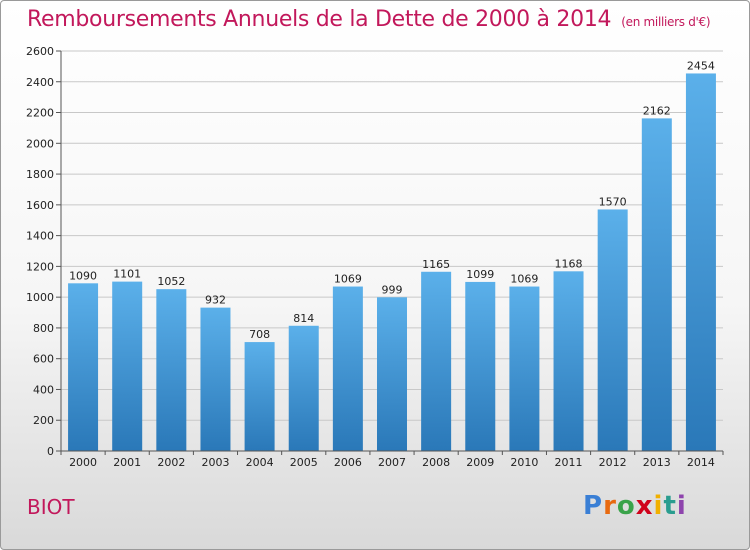 The width and height of the screenshot is (750, 550). Describe the element at coordinates (215, 300) in the screenshot. I see `bar-value-label: 932` at that location.